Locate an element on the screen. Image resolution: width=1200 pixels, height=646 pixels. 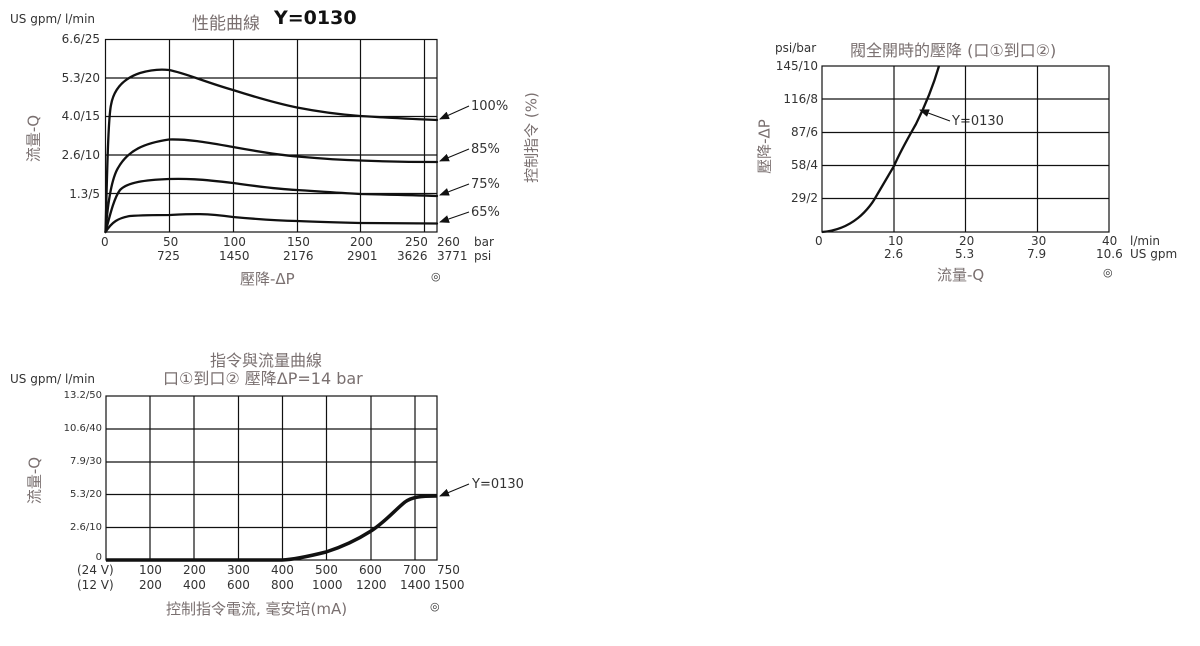
x-tick-24v: 700 is located at coordinates (414, 570).